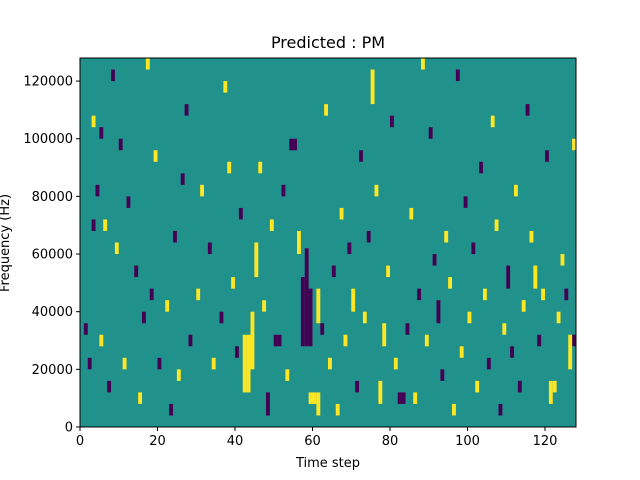 The height and width of the screenshot is (480, 640). Describe the element at coordinates (390, 441) in the screenshot. I see `x-tick-label: 80` at that location.